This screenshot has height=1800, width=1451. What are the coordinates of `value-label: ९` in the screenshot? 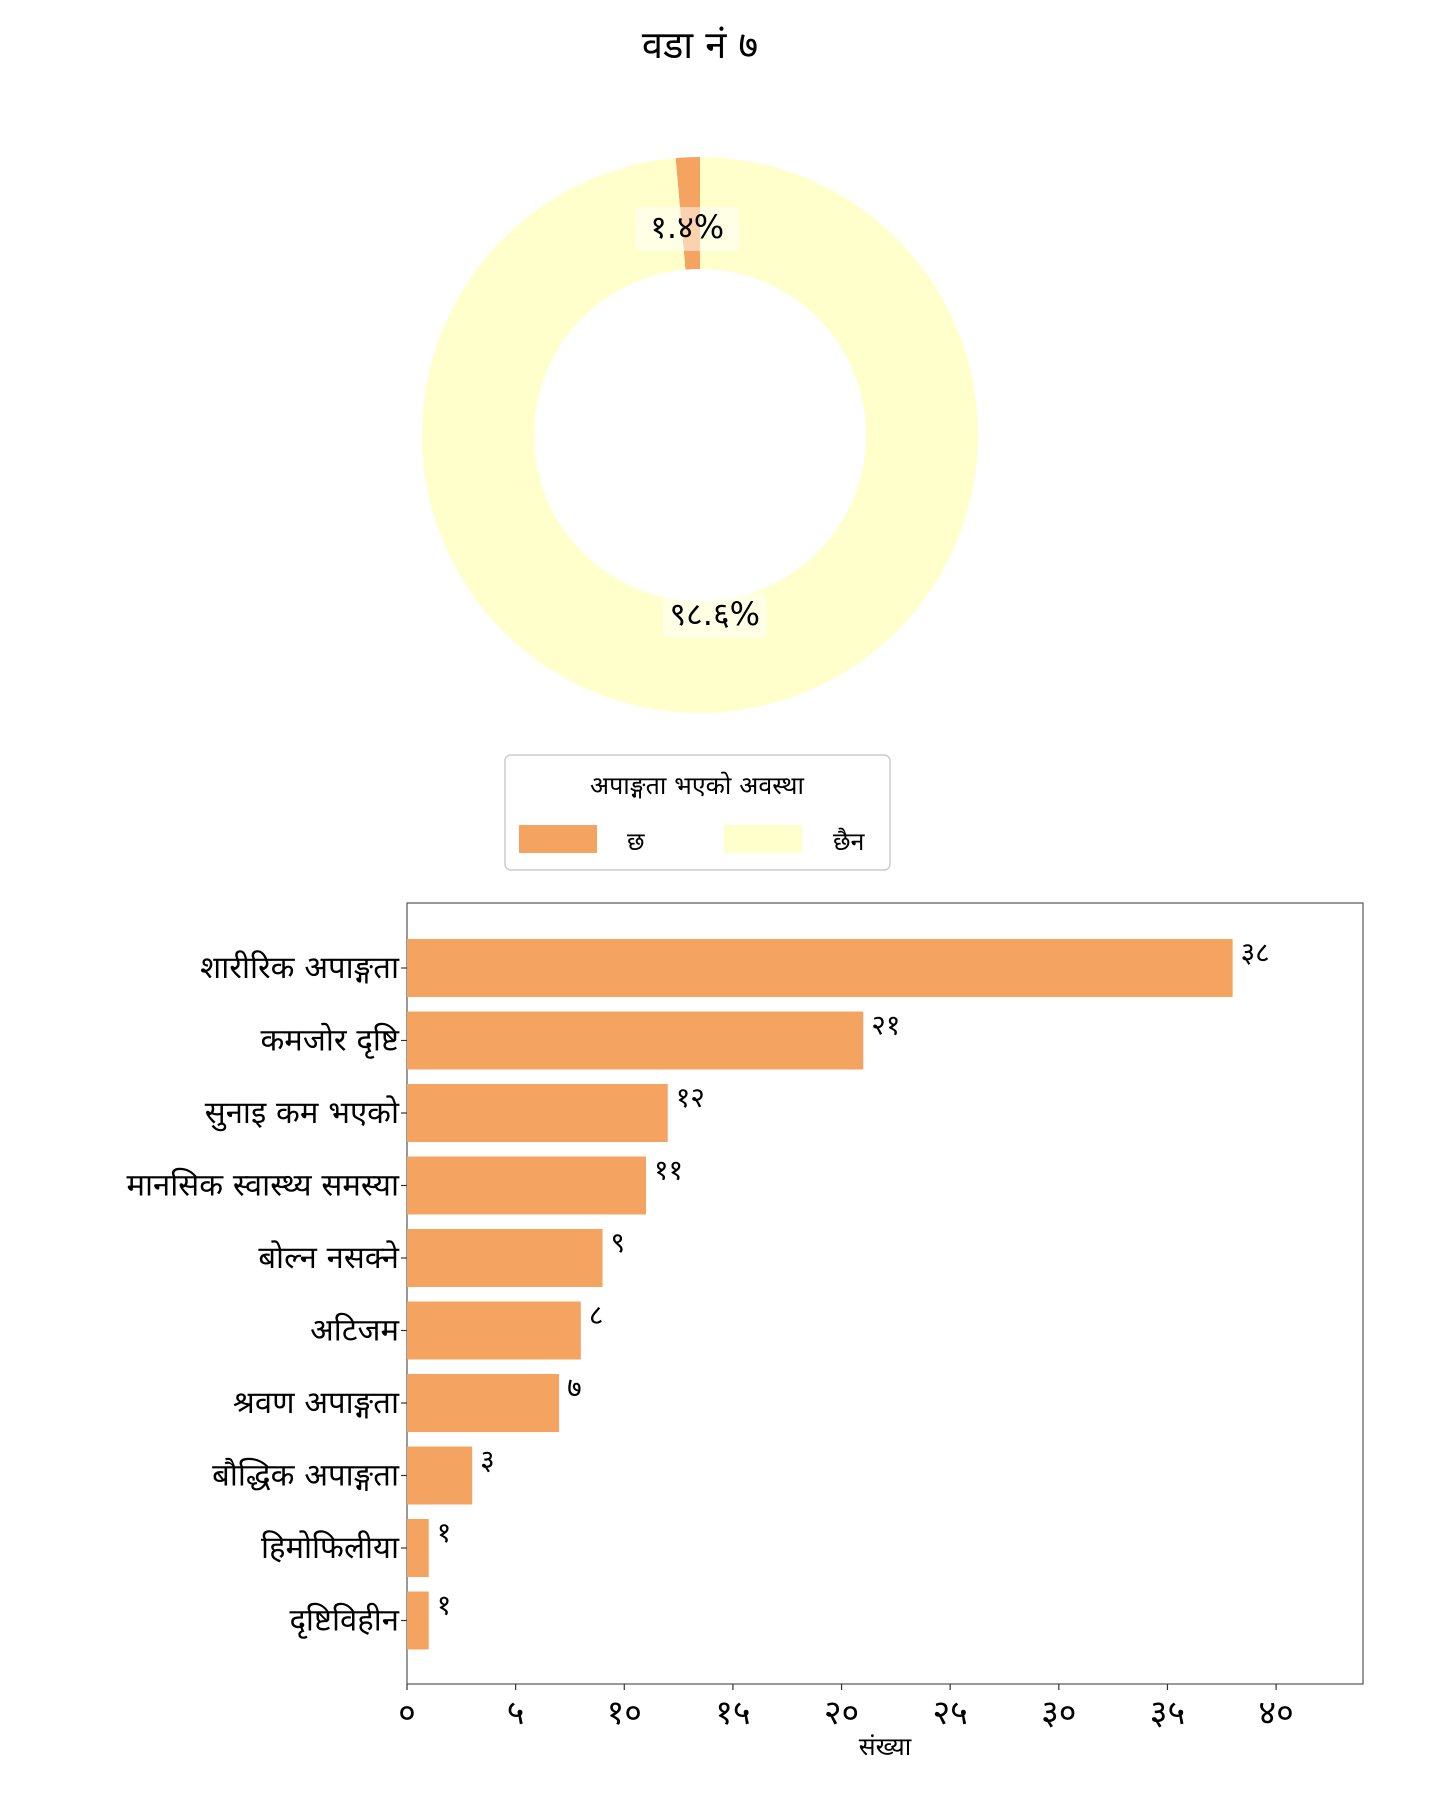 It's located at (618, 1242).